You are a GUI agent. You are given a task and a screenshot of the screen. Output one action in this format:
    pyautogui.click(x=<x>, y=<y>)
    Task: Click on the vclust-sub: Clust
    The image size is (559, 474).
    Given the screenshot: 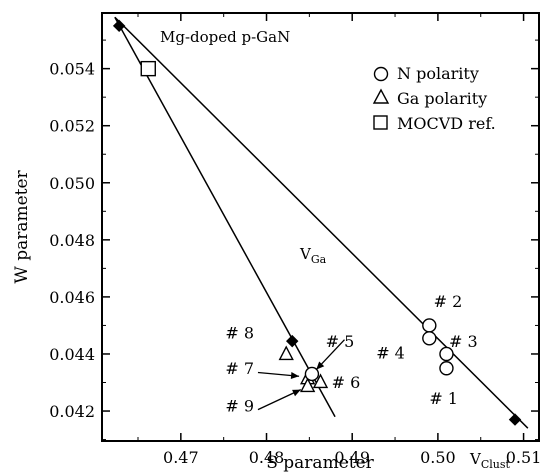 What is the action you would take?
    pyautogui.click(x=496, y=464)
    